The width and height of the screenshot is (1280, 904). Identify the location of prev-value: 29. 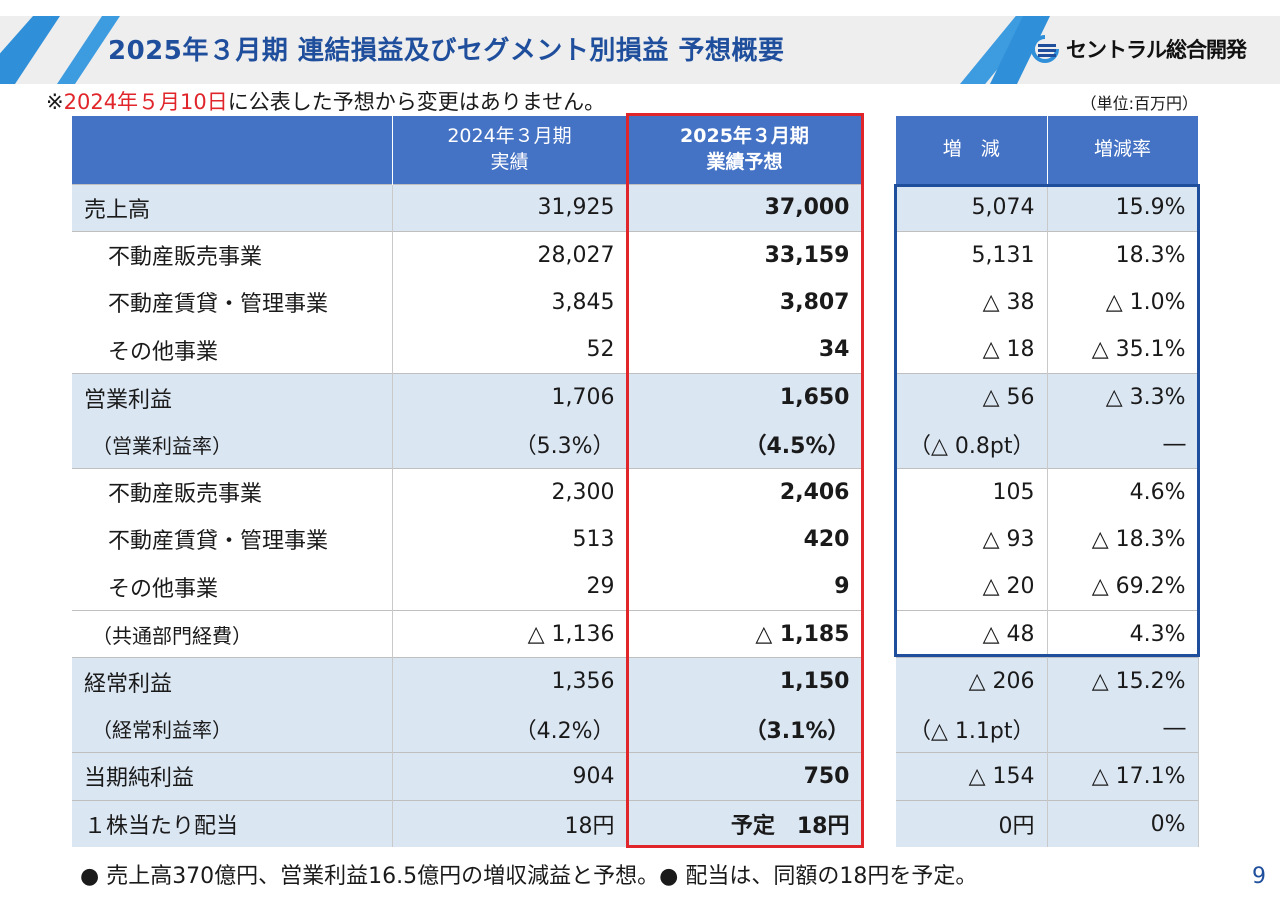
(510, 587).